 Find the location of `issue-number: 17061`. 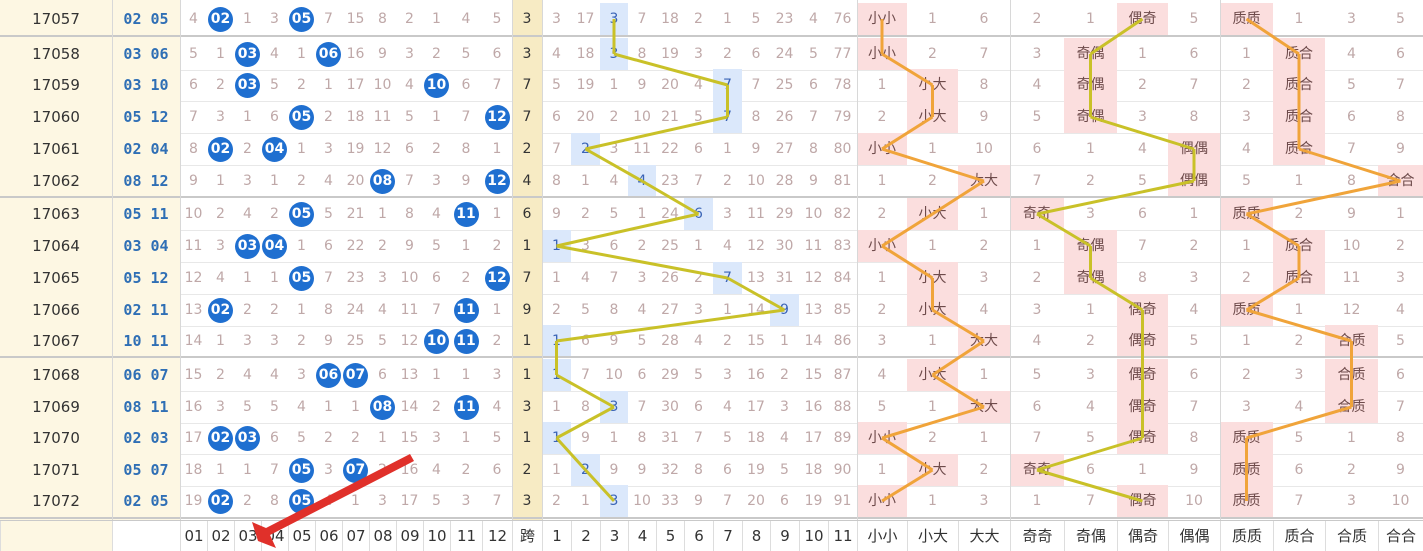

issue-number: 17061 is located at coordinates (56, 149).